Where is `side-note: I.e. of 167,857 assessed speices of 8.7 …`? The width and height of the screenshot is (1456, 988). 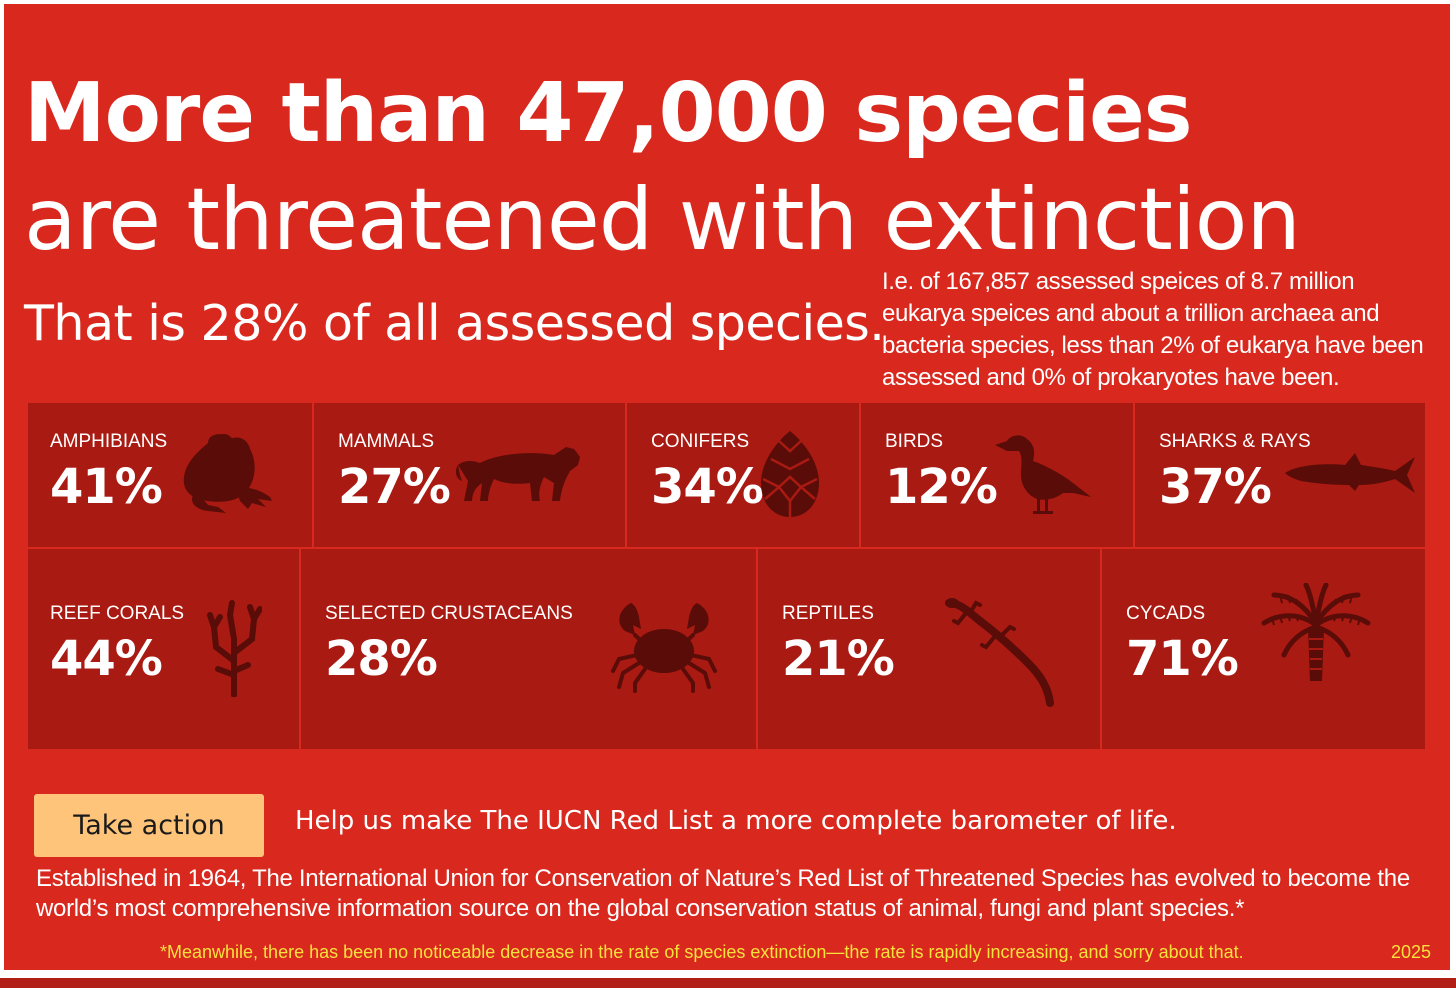
side-note: I.e. of 167,857 assessed speices of 8.7 … is located at coordinates (1153, 329).